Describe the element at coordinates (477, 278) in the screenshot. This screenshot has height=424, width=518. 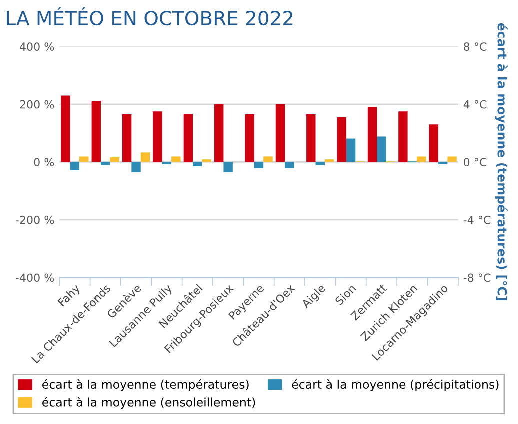
I see `y2-tick-label: -8 °C` at that location.